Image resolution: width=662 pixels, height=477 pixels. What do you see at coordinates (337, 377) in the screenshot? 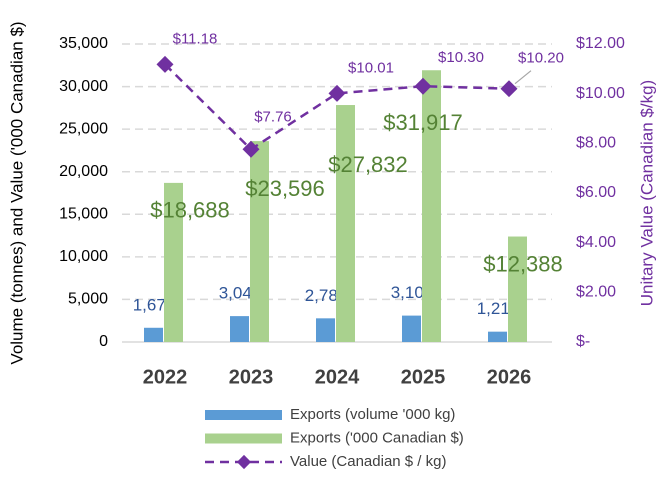
I see `x-tick-label: 2024` at bounding box center [337, 377].